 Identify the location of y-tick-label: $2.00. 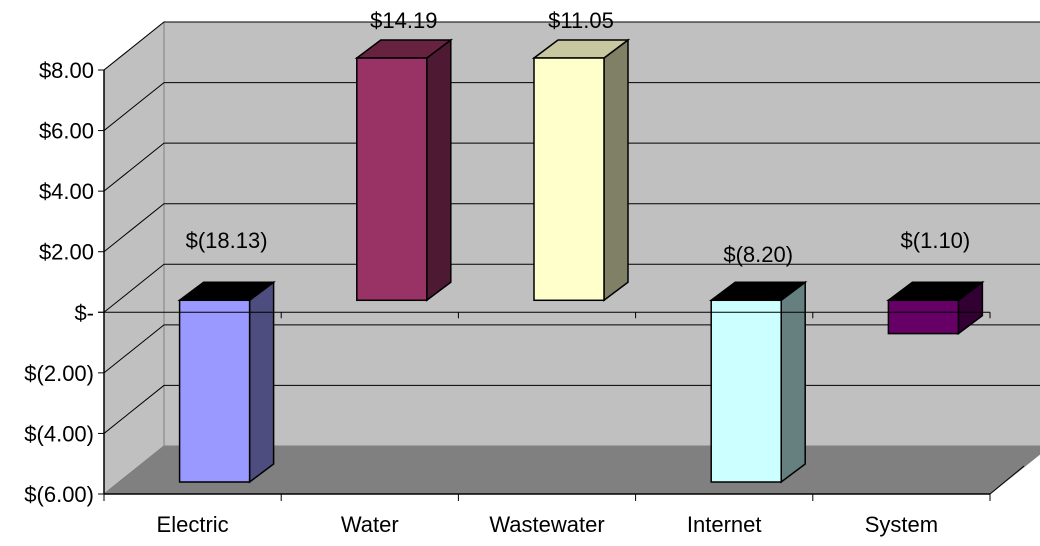
(66, 252).